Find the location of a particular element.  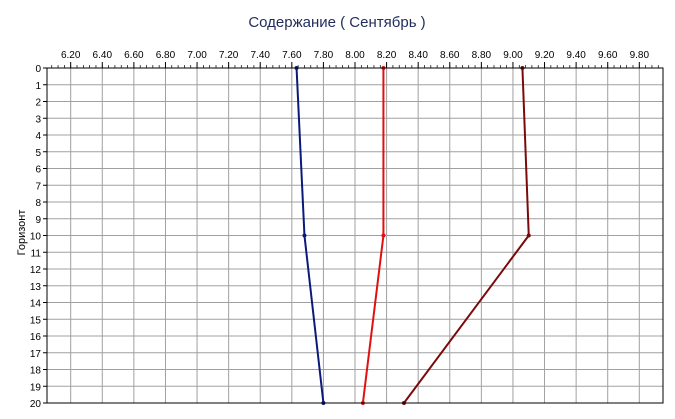

y-tick-label: 18 is located at coordinates (36, 371).